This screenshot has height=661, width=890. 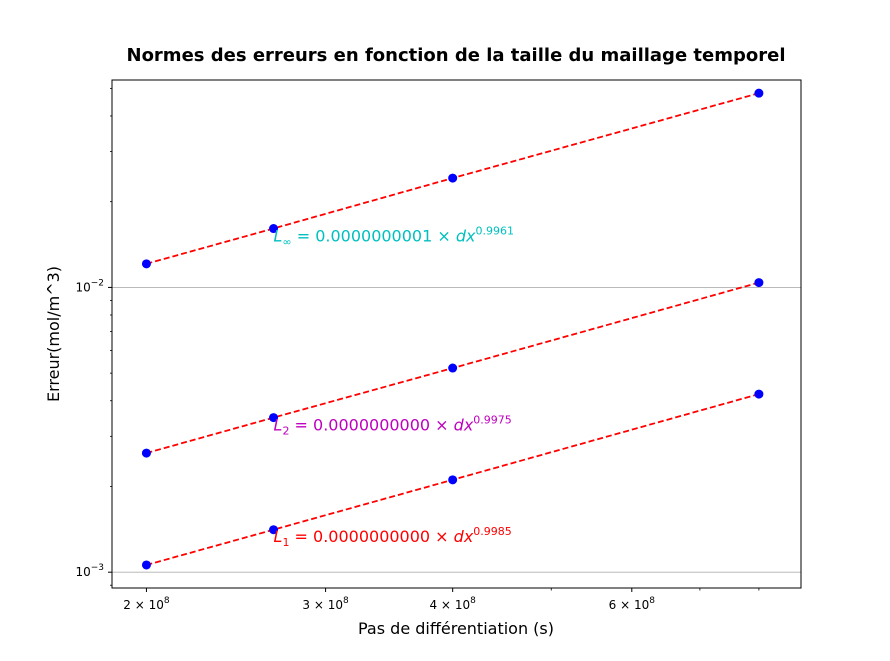 I want to click on y-tick-label: 10⁻³, so click(x=89, y=571).